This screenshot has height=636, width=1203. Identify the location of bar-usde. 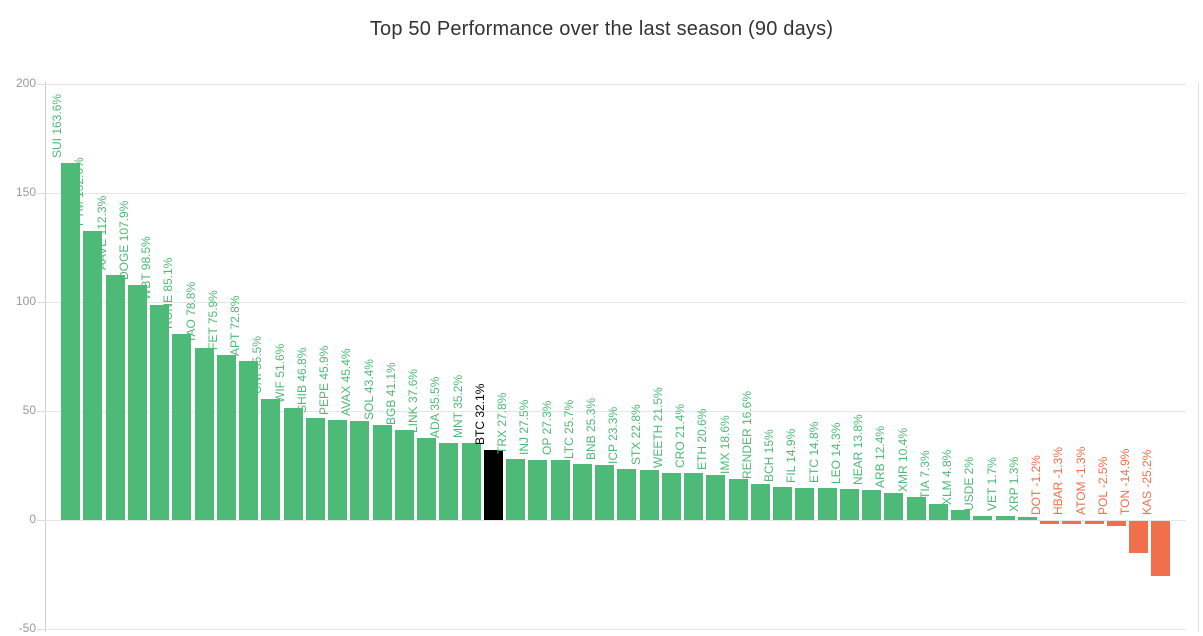
(982, 518).